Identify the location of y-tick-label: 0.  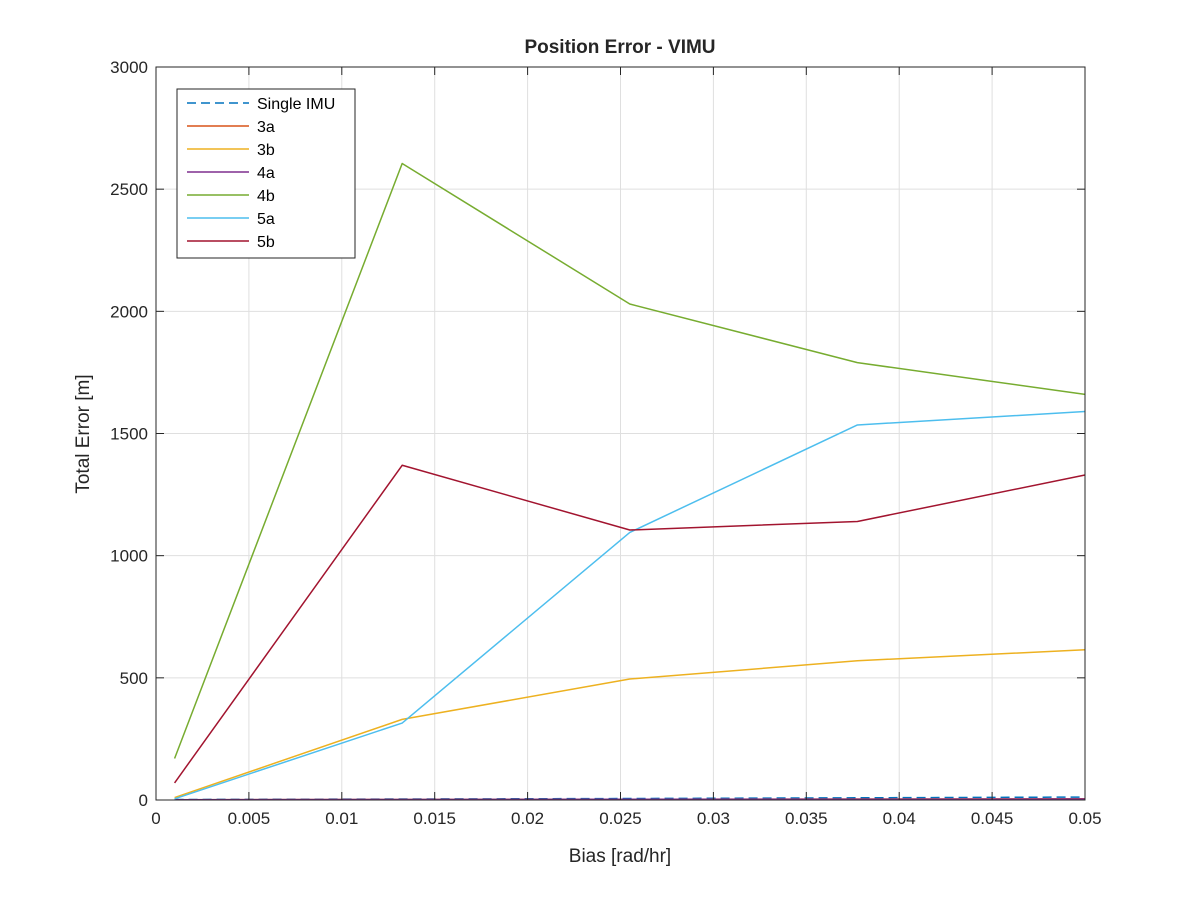
(143, 800).